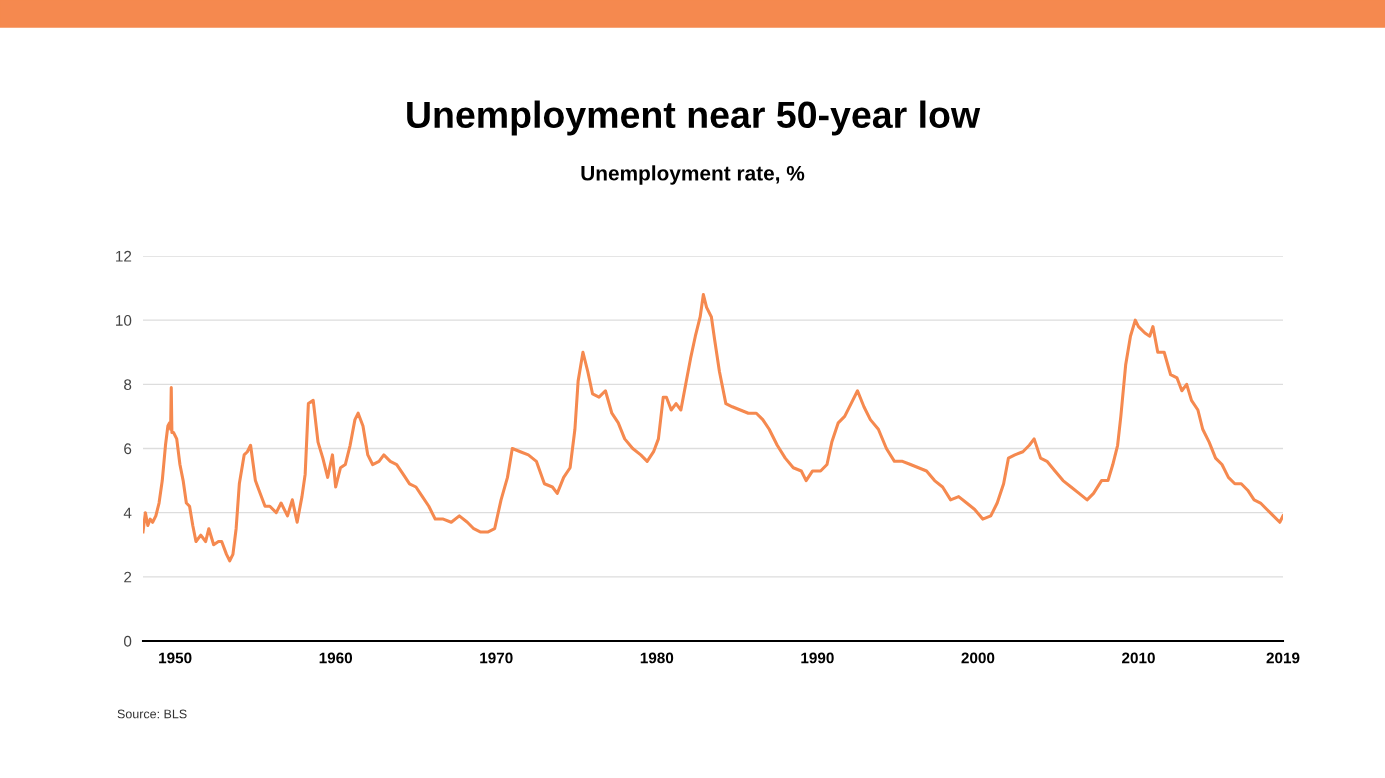  Describe the element at coordinates (694, 118) in the screenshot. I see `chart-title: Unemployment near 50-year low` at that location.